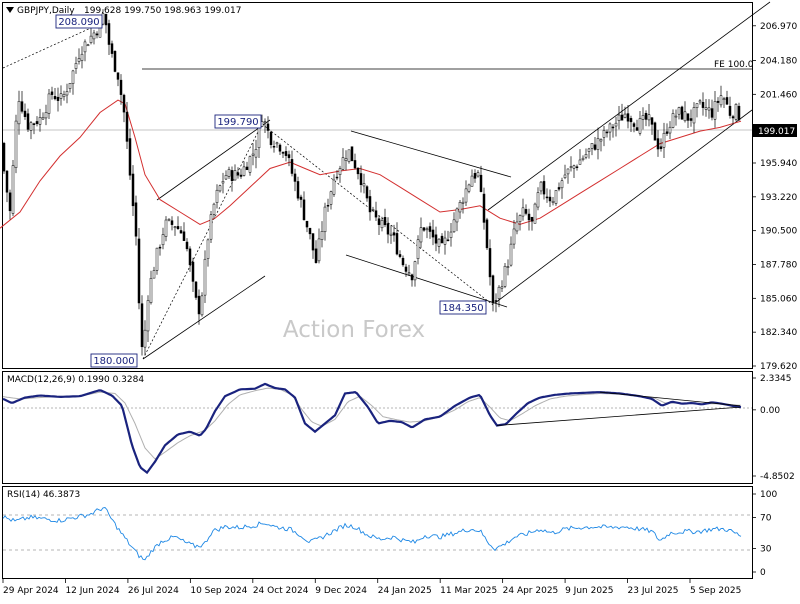 Image resolution: width=800 pixels, height=604 pixels. I want to click on price-tick-label: 182.340, so click(778, 333).